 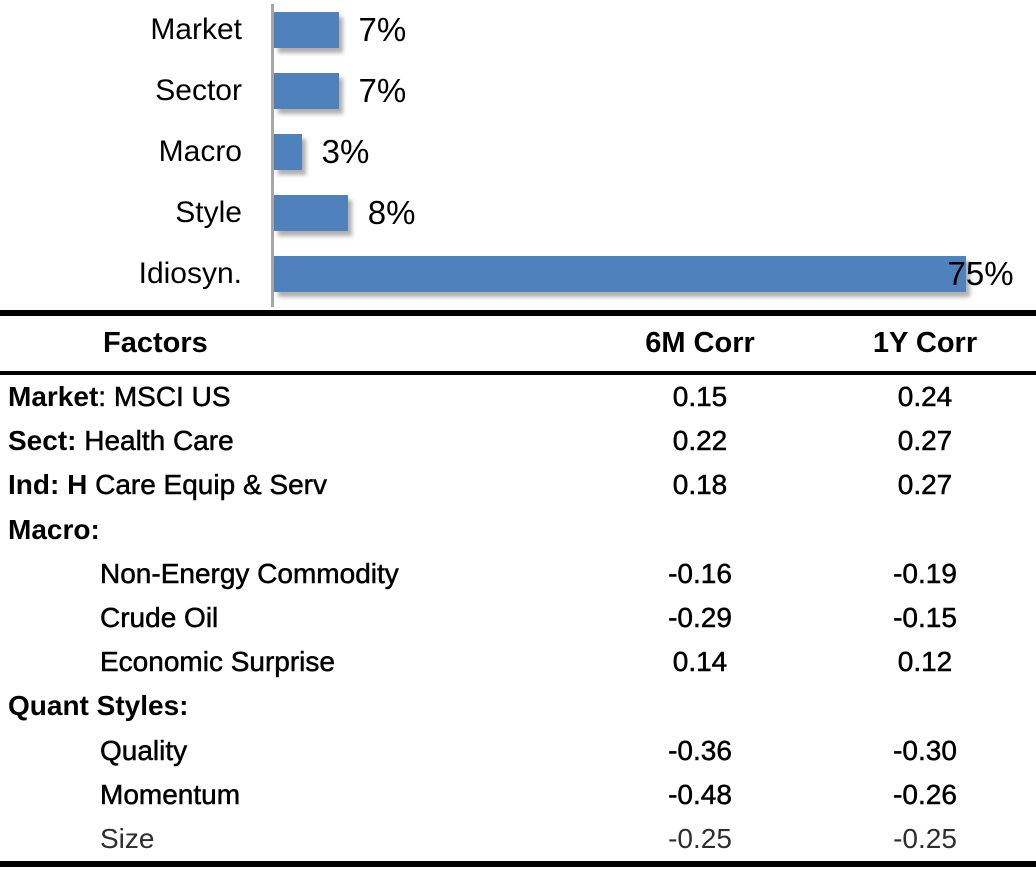 What do you see at coordinates (155, 441) in the screenshot?
I see `row-label: Health Care` at bounding box center [155, 441].